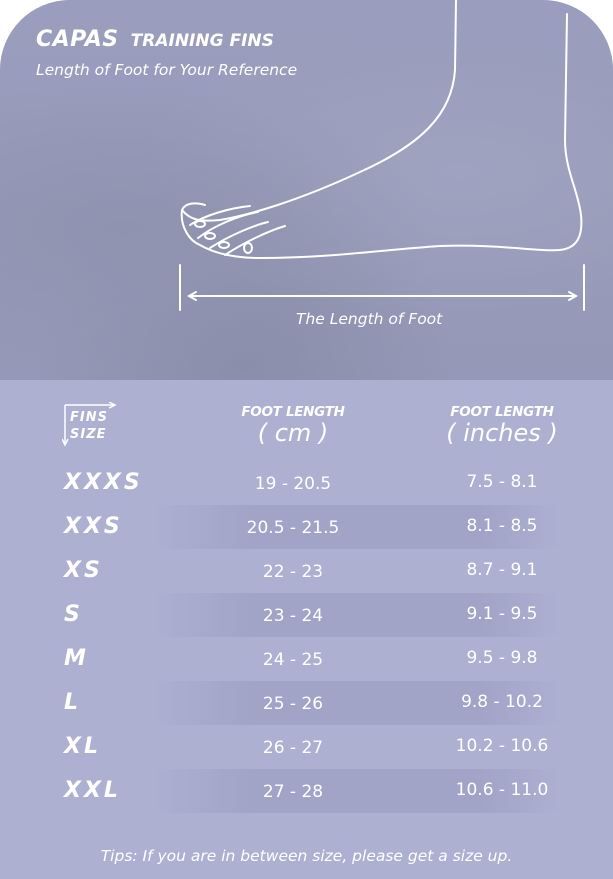 Image resolution: width=613 pixels, height=879 pixels. Describe the element at coordinates (502, 433) in the screenshot. I see `column-unit: ( inches )` at that location.